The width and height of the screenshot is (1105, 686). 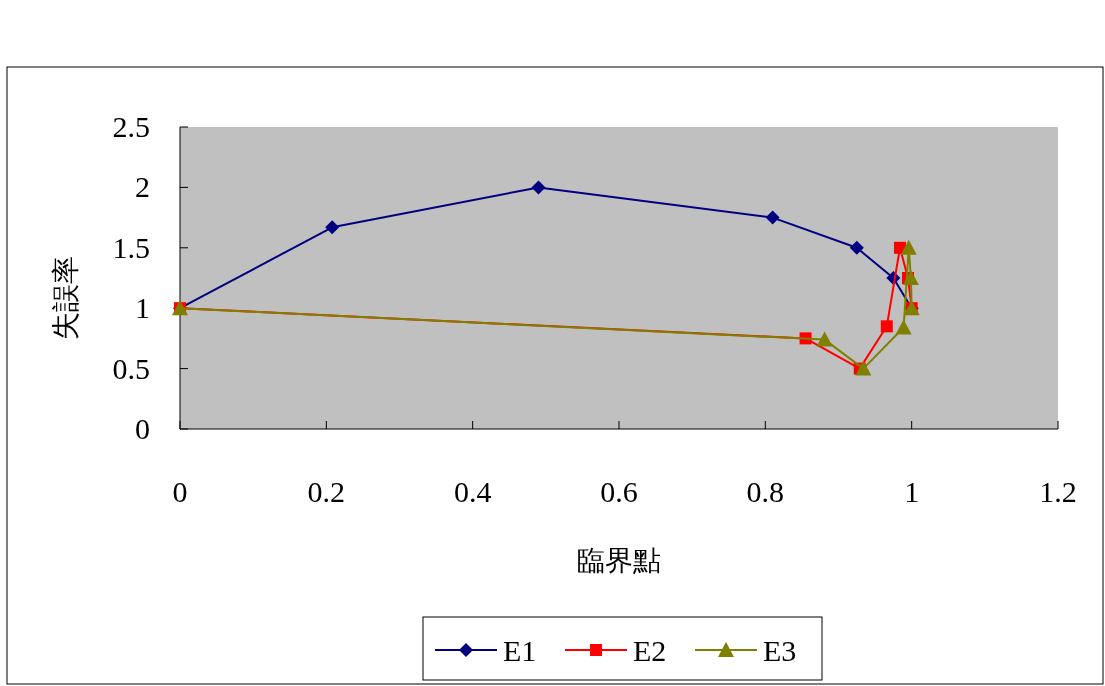 What do you see at coordinates (142, 187) in the screenshot?
I see `y-tick-label: 2` at bounding box center [142, 187].